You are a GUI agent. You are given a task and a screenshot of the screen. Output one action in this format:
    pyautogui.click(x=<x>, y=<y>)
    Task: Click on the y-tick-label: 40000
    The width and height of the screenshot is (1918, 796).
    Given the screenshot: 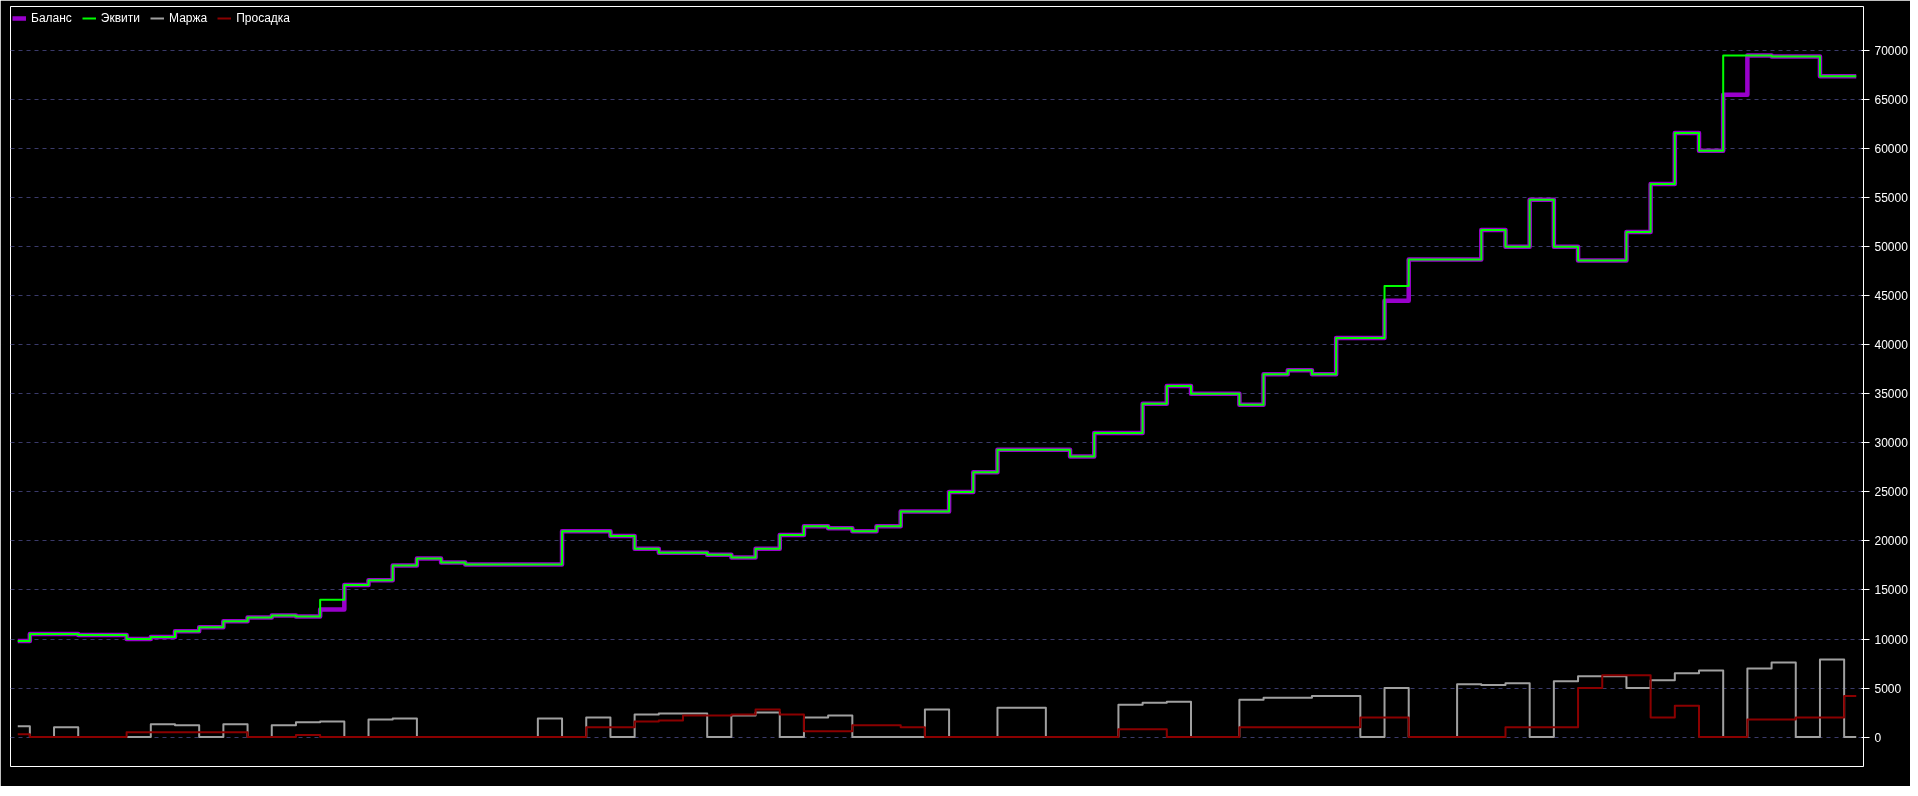 What is the action you would take?
    pyautogui.click(x=1891, y=345)
    